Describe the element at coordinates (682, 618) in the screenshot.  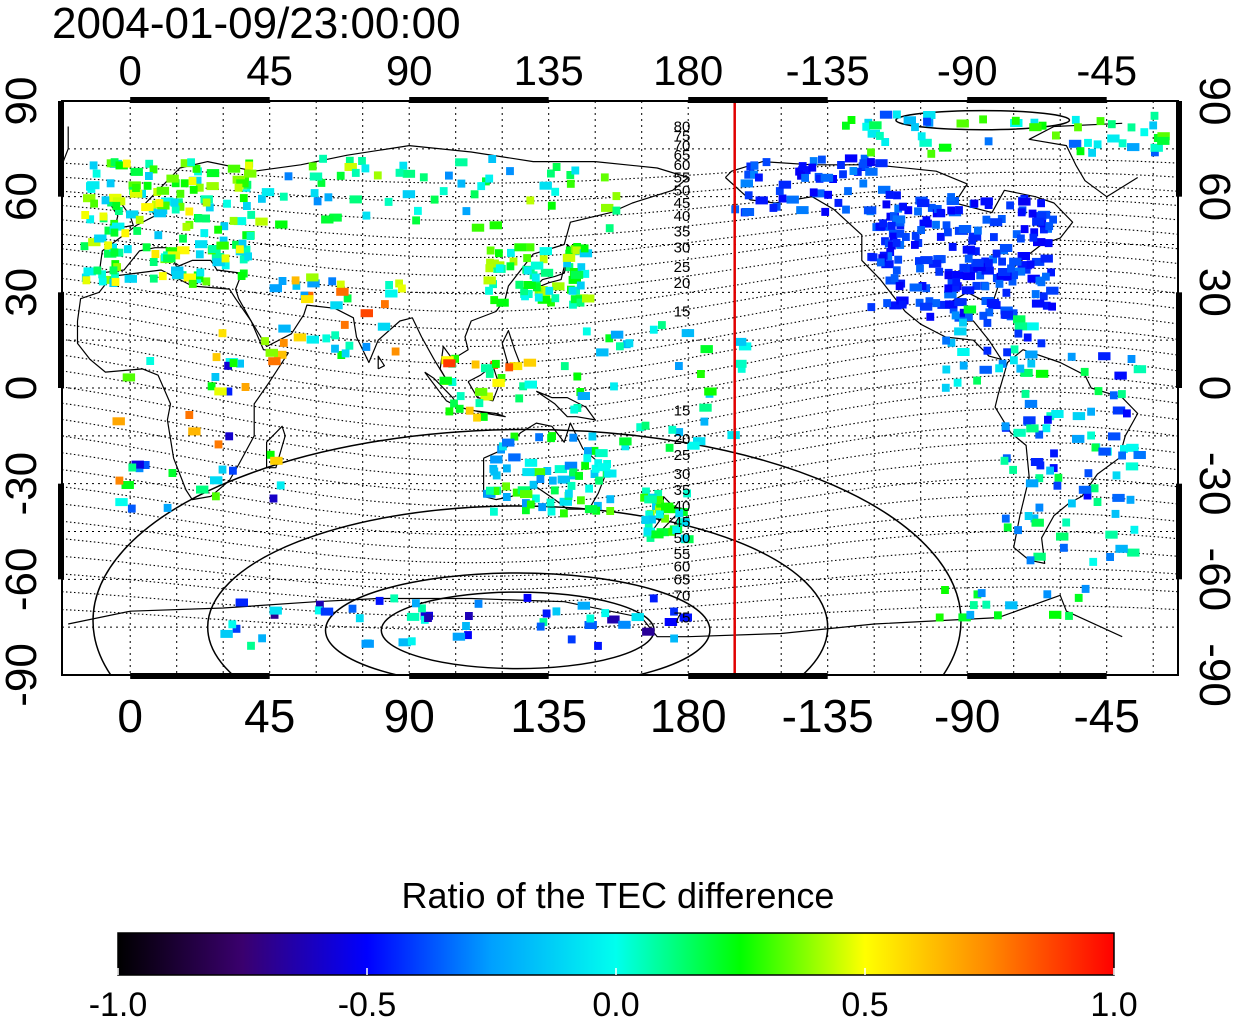
I see `contour-label: 75` at that location.